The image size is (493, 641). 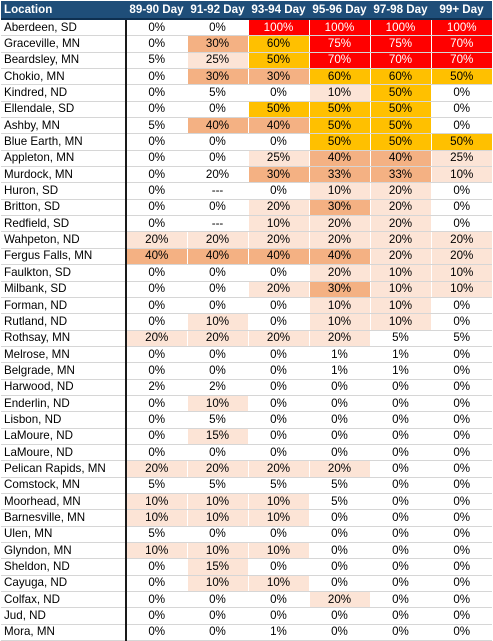 What do you see at coordinates (64, 518) in the screenshot?
I see `location-cell: Barnesville, MN` at bounding box center [64, 518].